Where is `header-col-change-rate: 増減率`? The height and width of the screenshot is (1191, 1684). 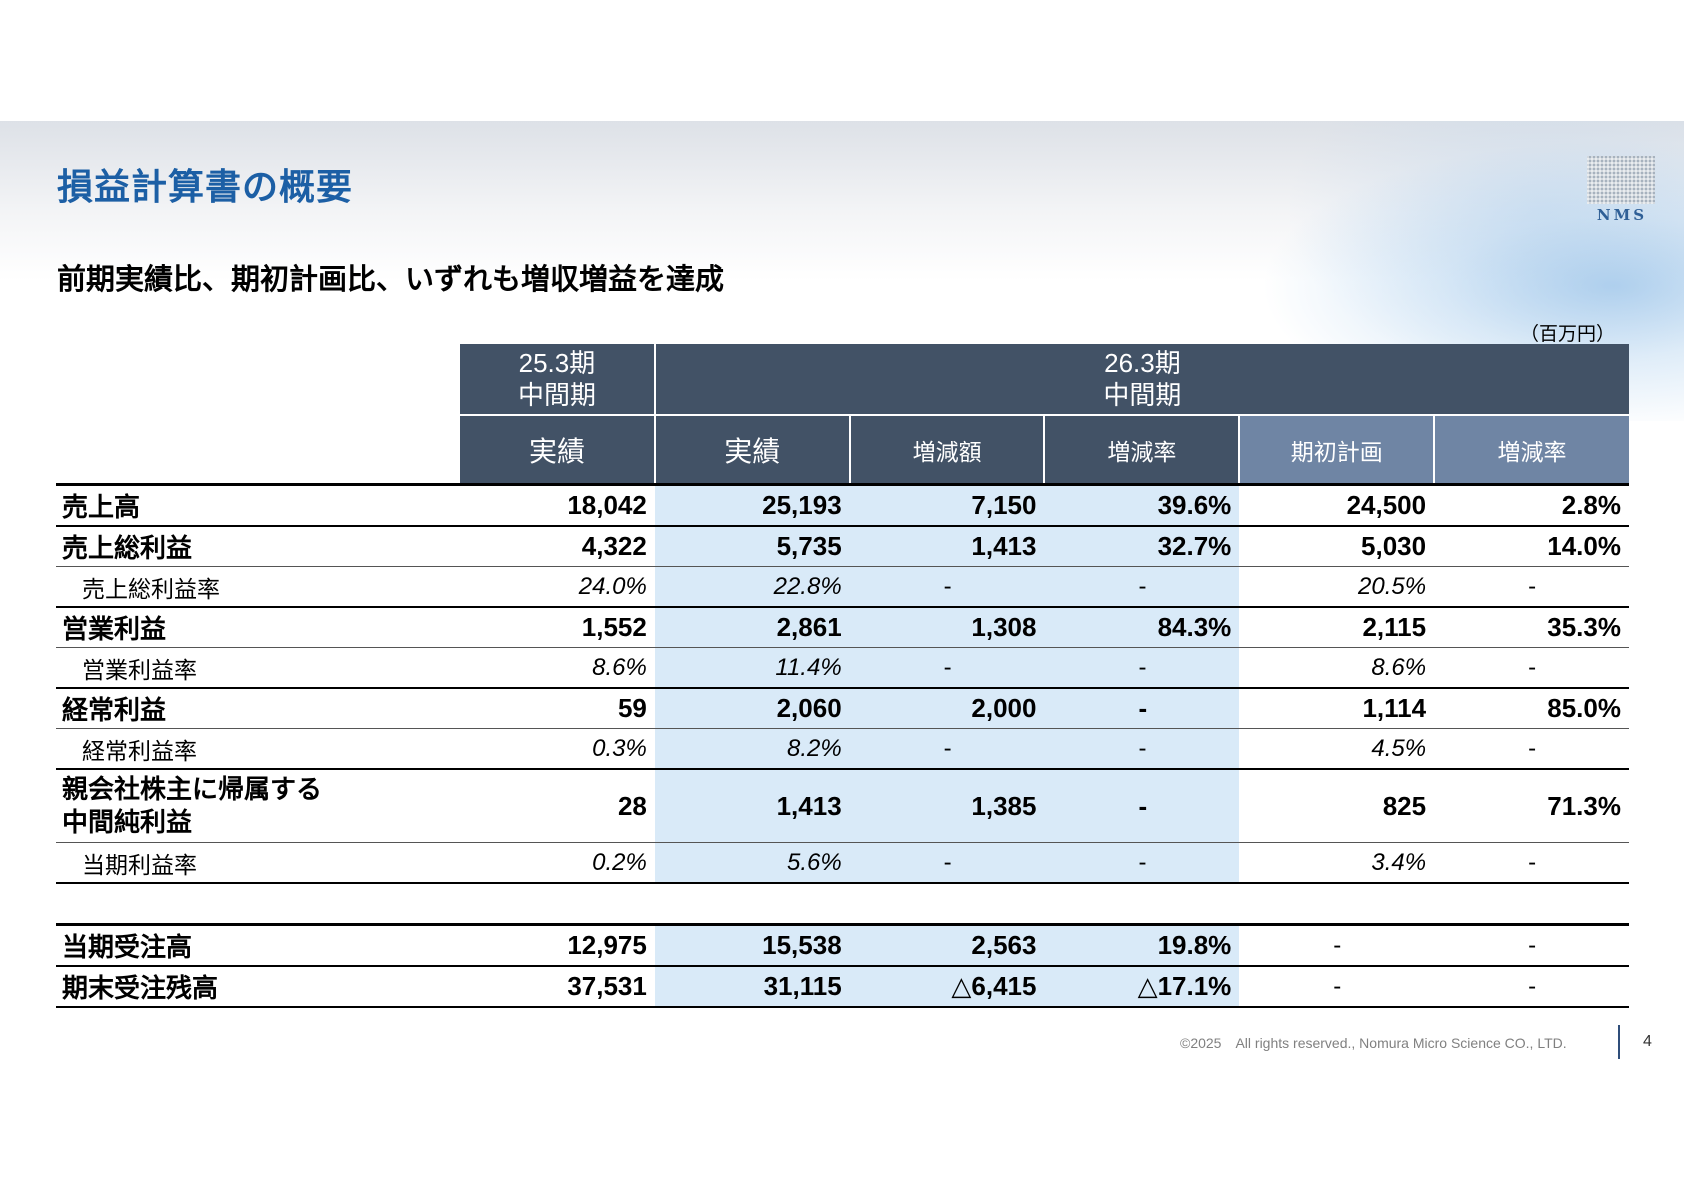
header-col-change-rate: 増減率 is located at coordinates (1141, 449).